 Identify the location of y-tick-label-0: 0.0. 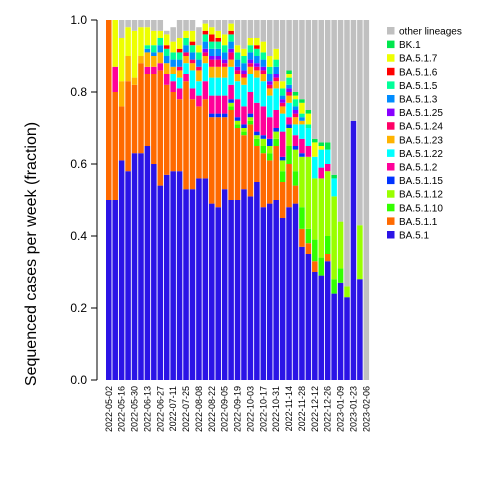
(78, 380).